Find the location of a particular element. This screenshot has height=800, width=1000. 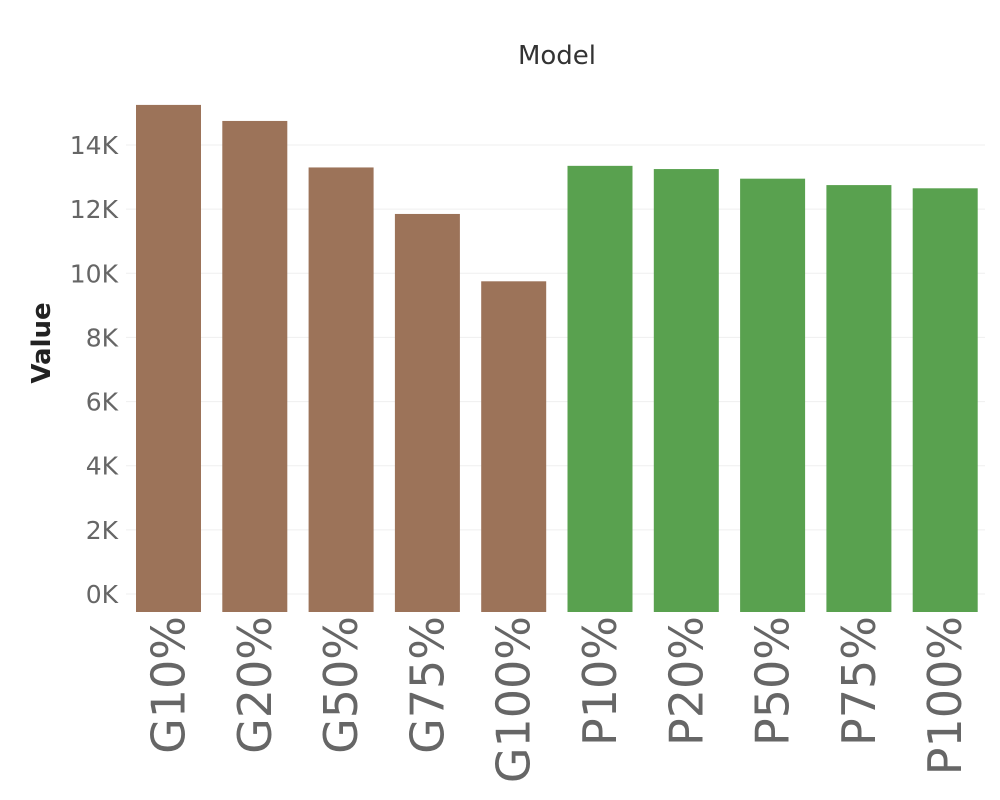

y-tick-label: 12K is located at coordinates (94, 209).